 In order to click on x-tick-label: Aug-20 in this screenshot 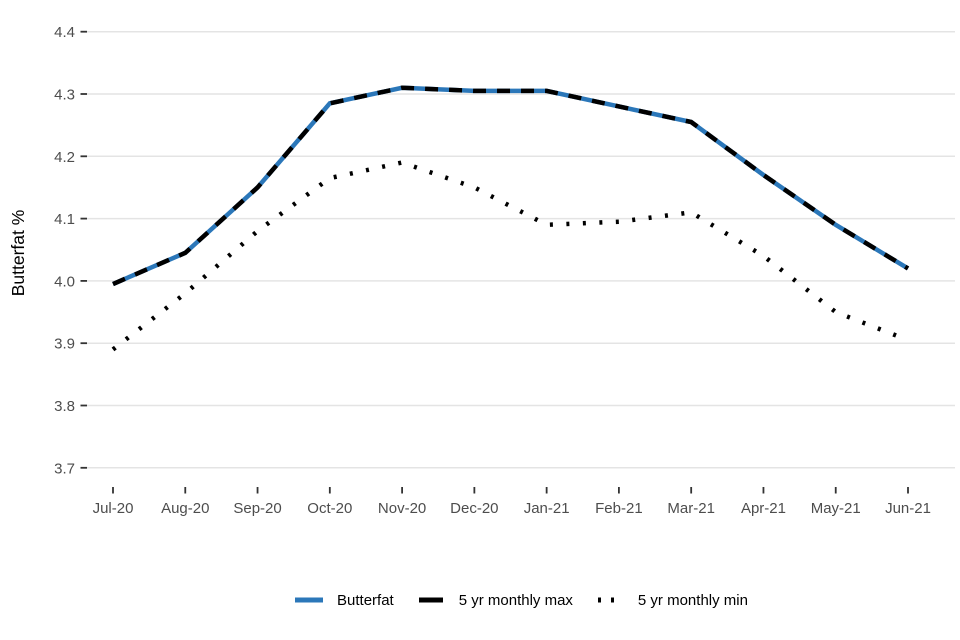, I will do `click(185, 508)`.